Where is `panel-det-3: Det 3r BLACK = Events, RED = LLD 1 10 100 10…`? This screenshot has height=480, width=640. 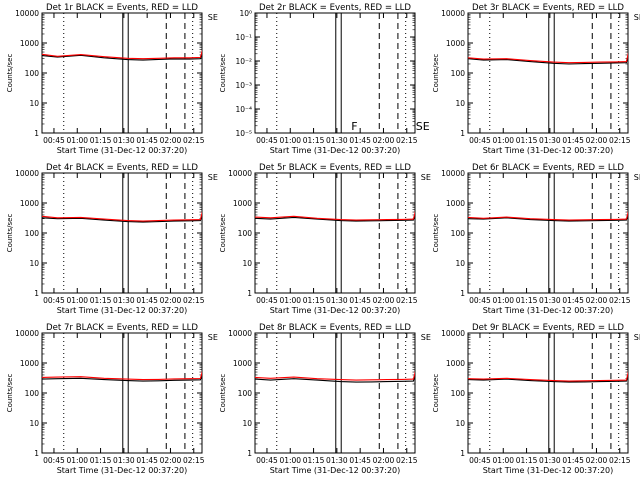 panel-det-3: Det 3r BLACK = Events, RED = LLD 1 10 100 10… is located at coordinates (536, 79).